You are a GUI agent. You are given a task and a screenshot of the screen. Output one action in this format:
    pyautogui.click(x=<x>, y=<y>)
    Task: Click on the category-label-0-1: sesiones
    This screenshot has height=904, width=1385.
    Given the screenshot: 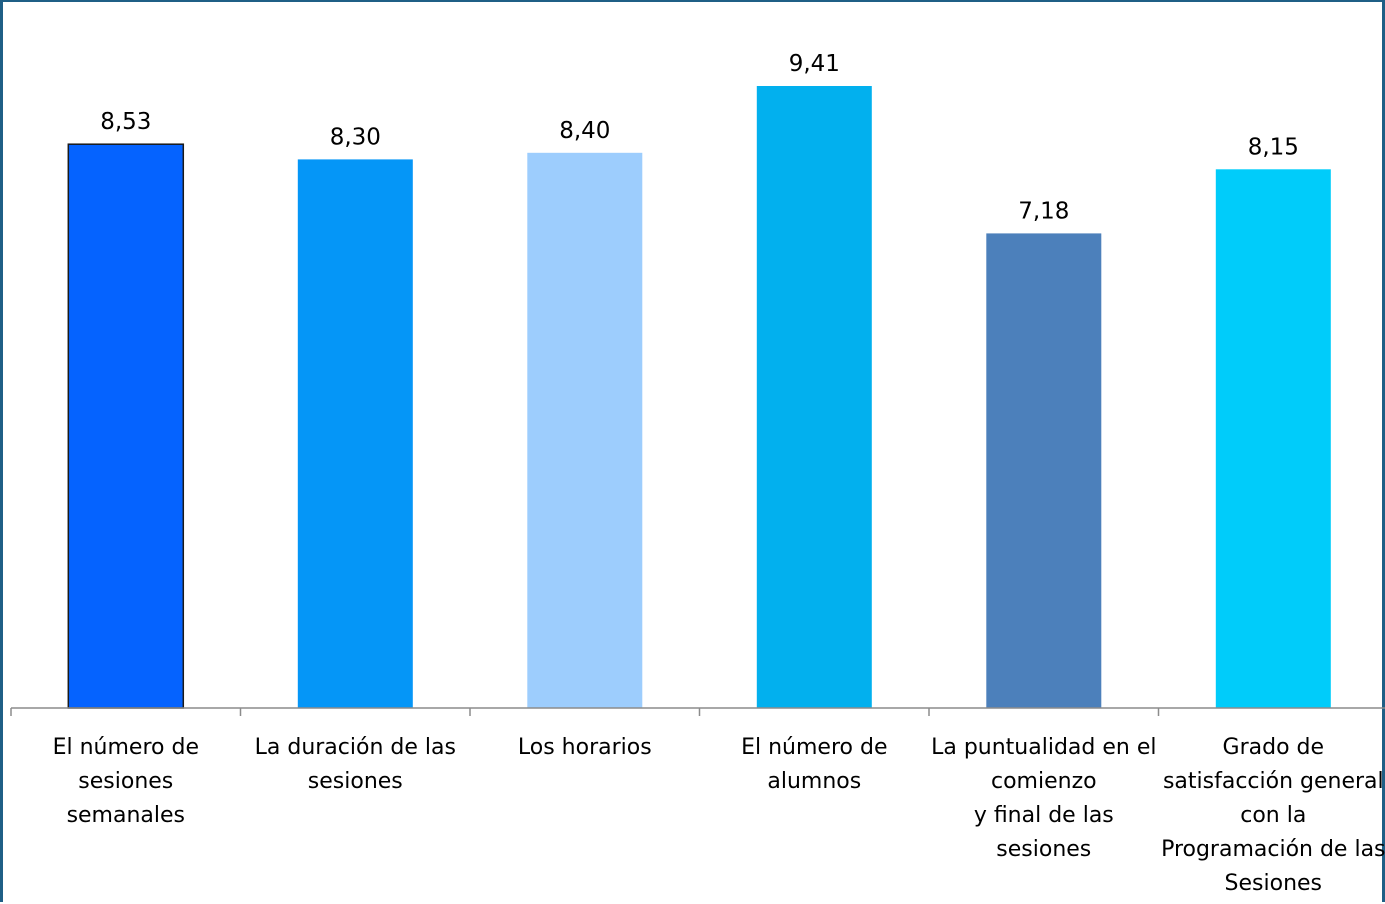 What is the action you would take?
    pyautogui.click(x=125, y=781)
    